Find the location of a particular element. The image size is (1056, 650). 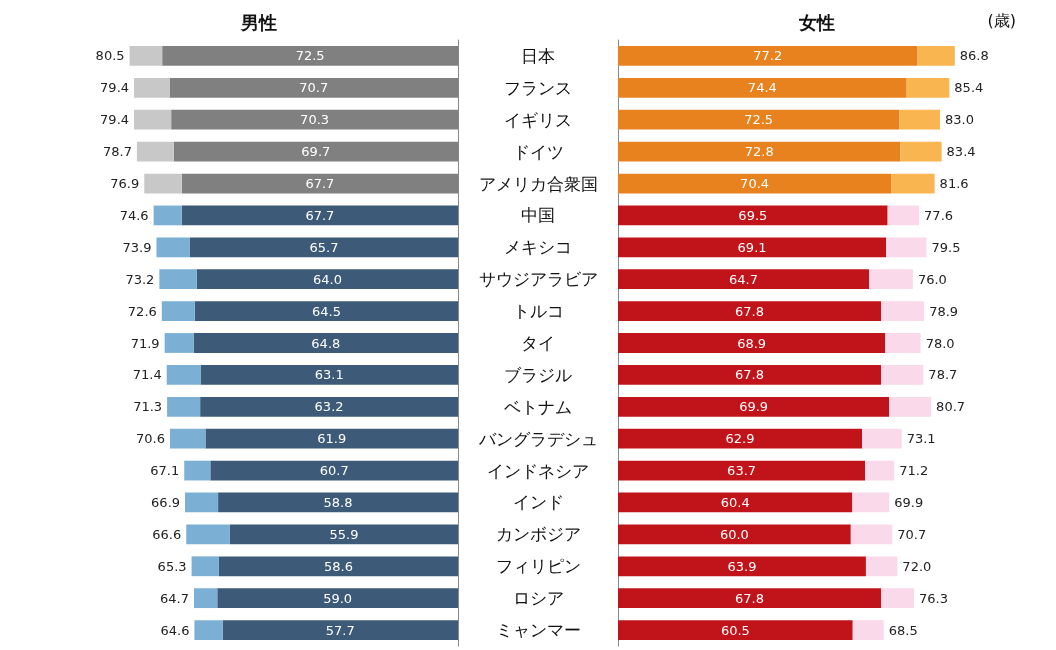

total-label: 74.6 is located at coordinates (134, 215).